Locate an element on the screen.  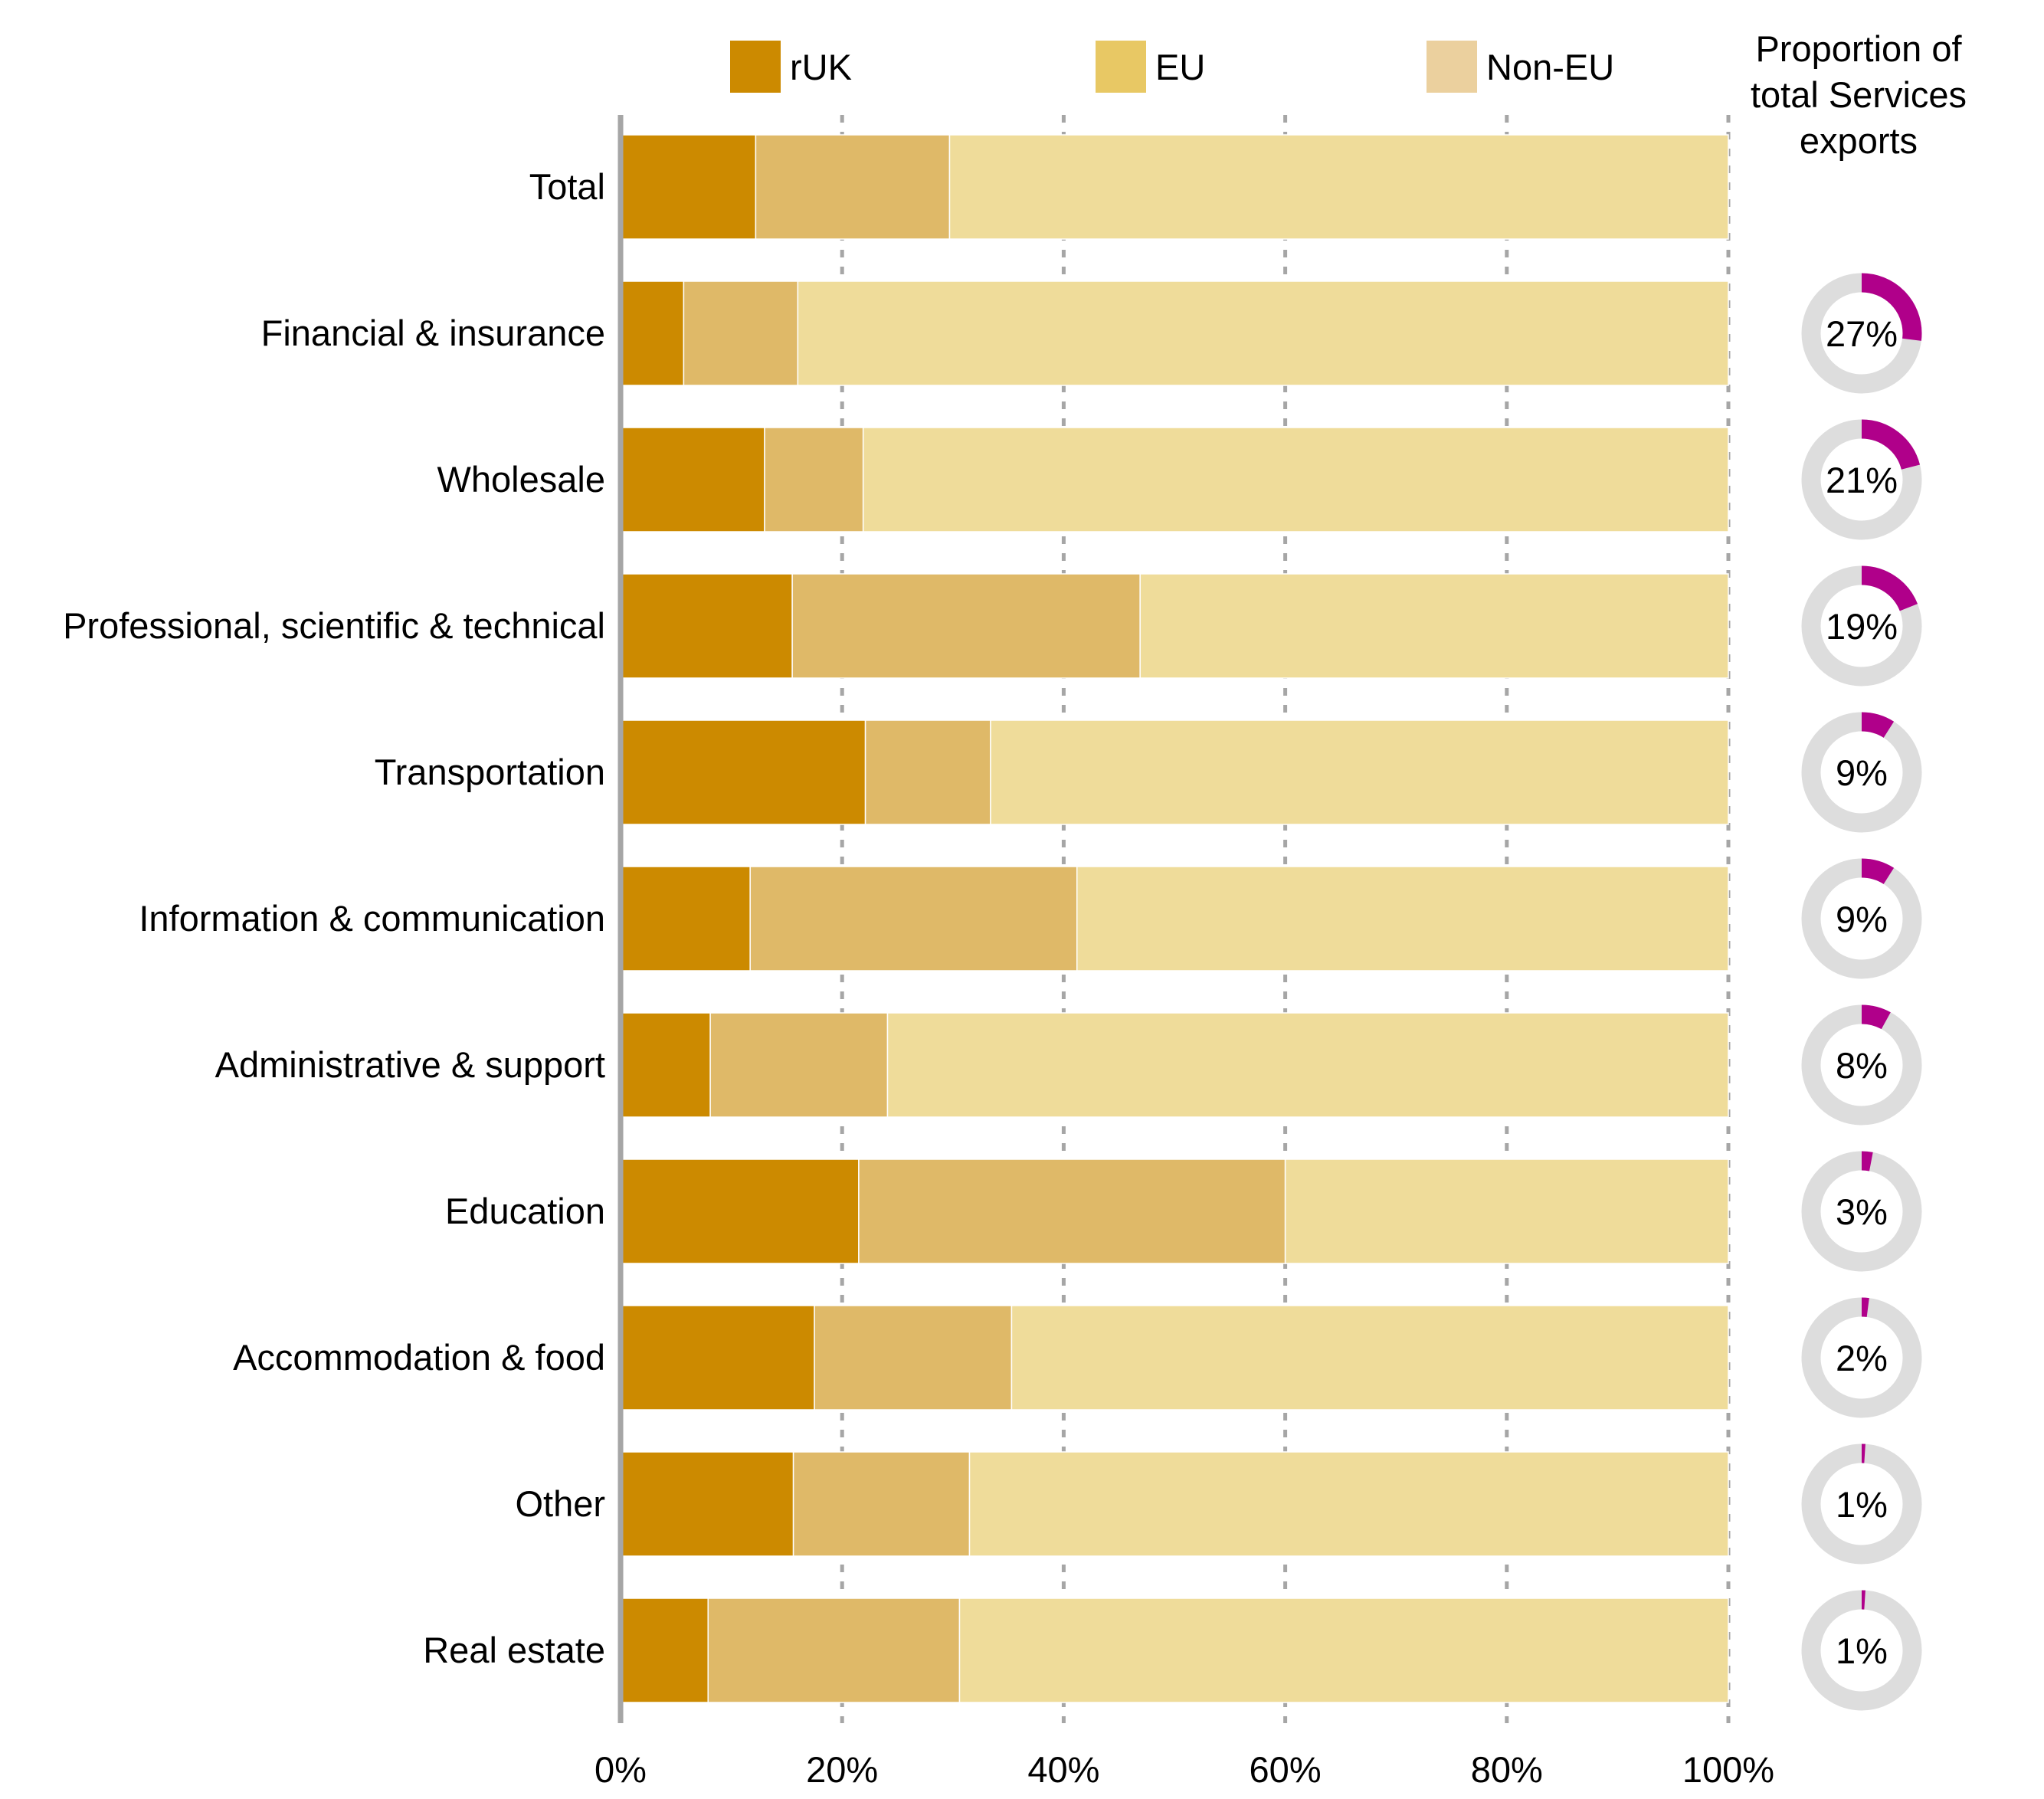
category-label: Wholesale is located at coordinates (521, 479).